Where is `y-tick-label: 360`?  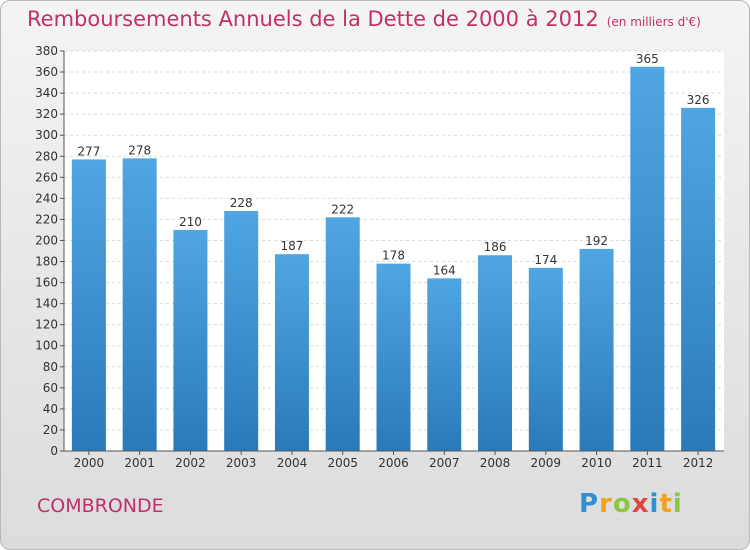
y-tick-label: 360 is located at coordinates (46, 72).